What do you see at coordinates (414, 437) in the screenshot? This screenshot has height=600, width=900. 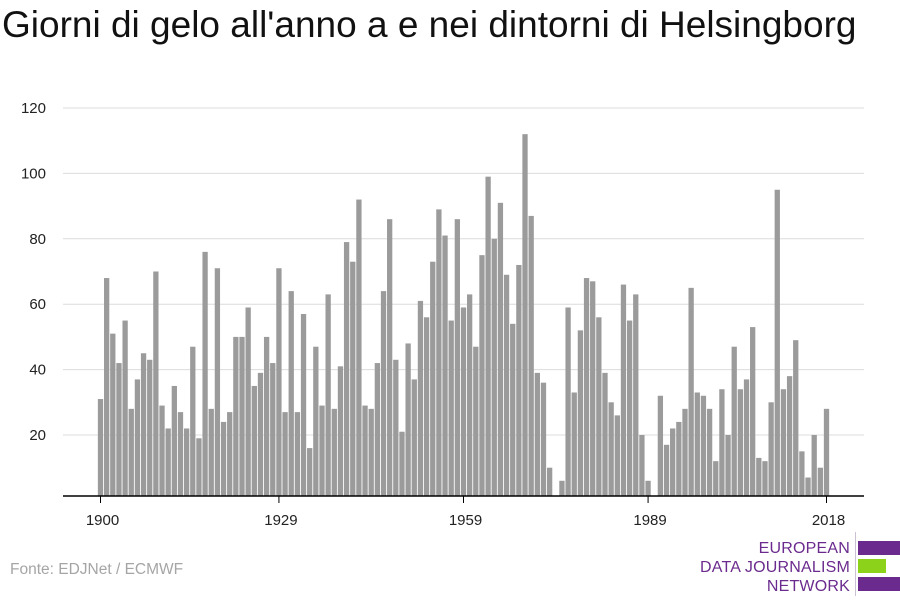 I see `bar-1951` at bounding box center [414, 437].